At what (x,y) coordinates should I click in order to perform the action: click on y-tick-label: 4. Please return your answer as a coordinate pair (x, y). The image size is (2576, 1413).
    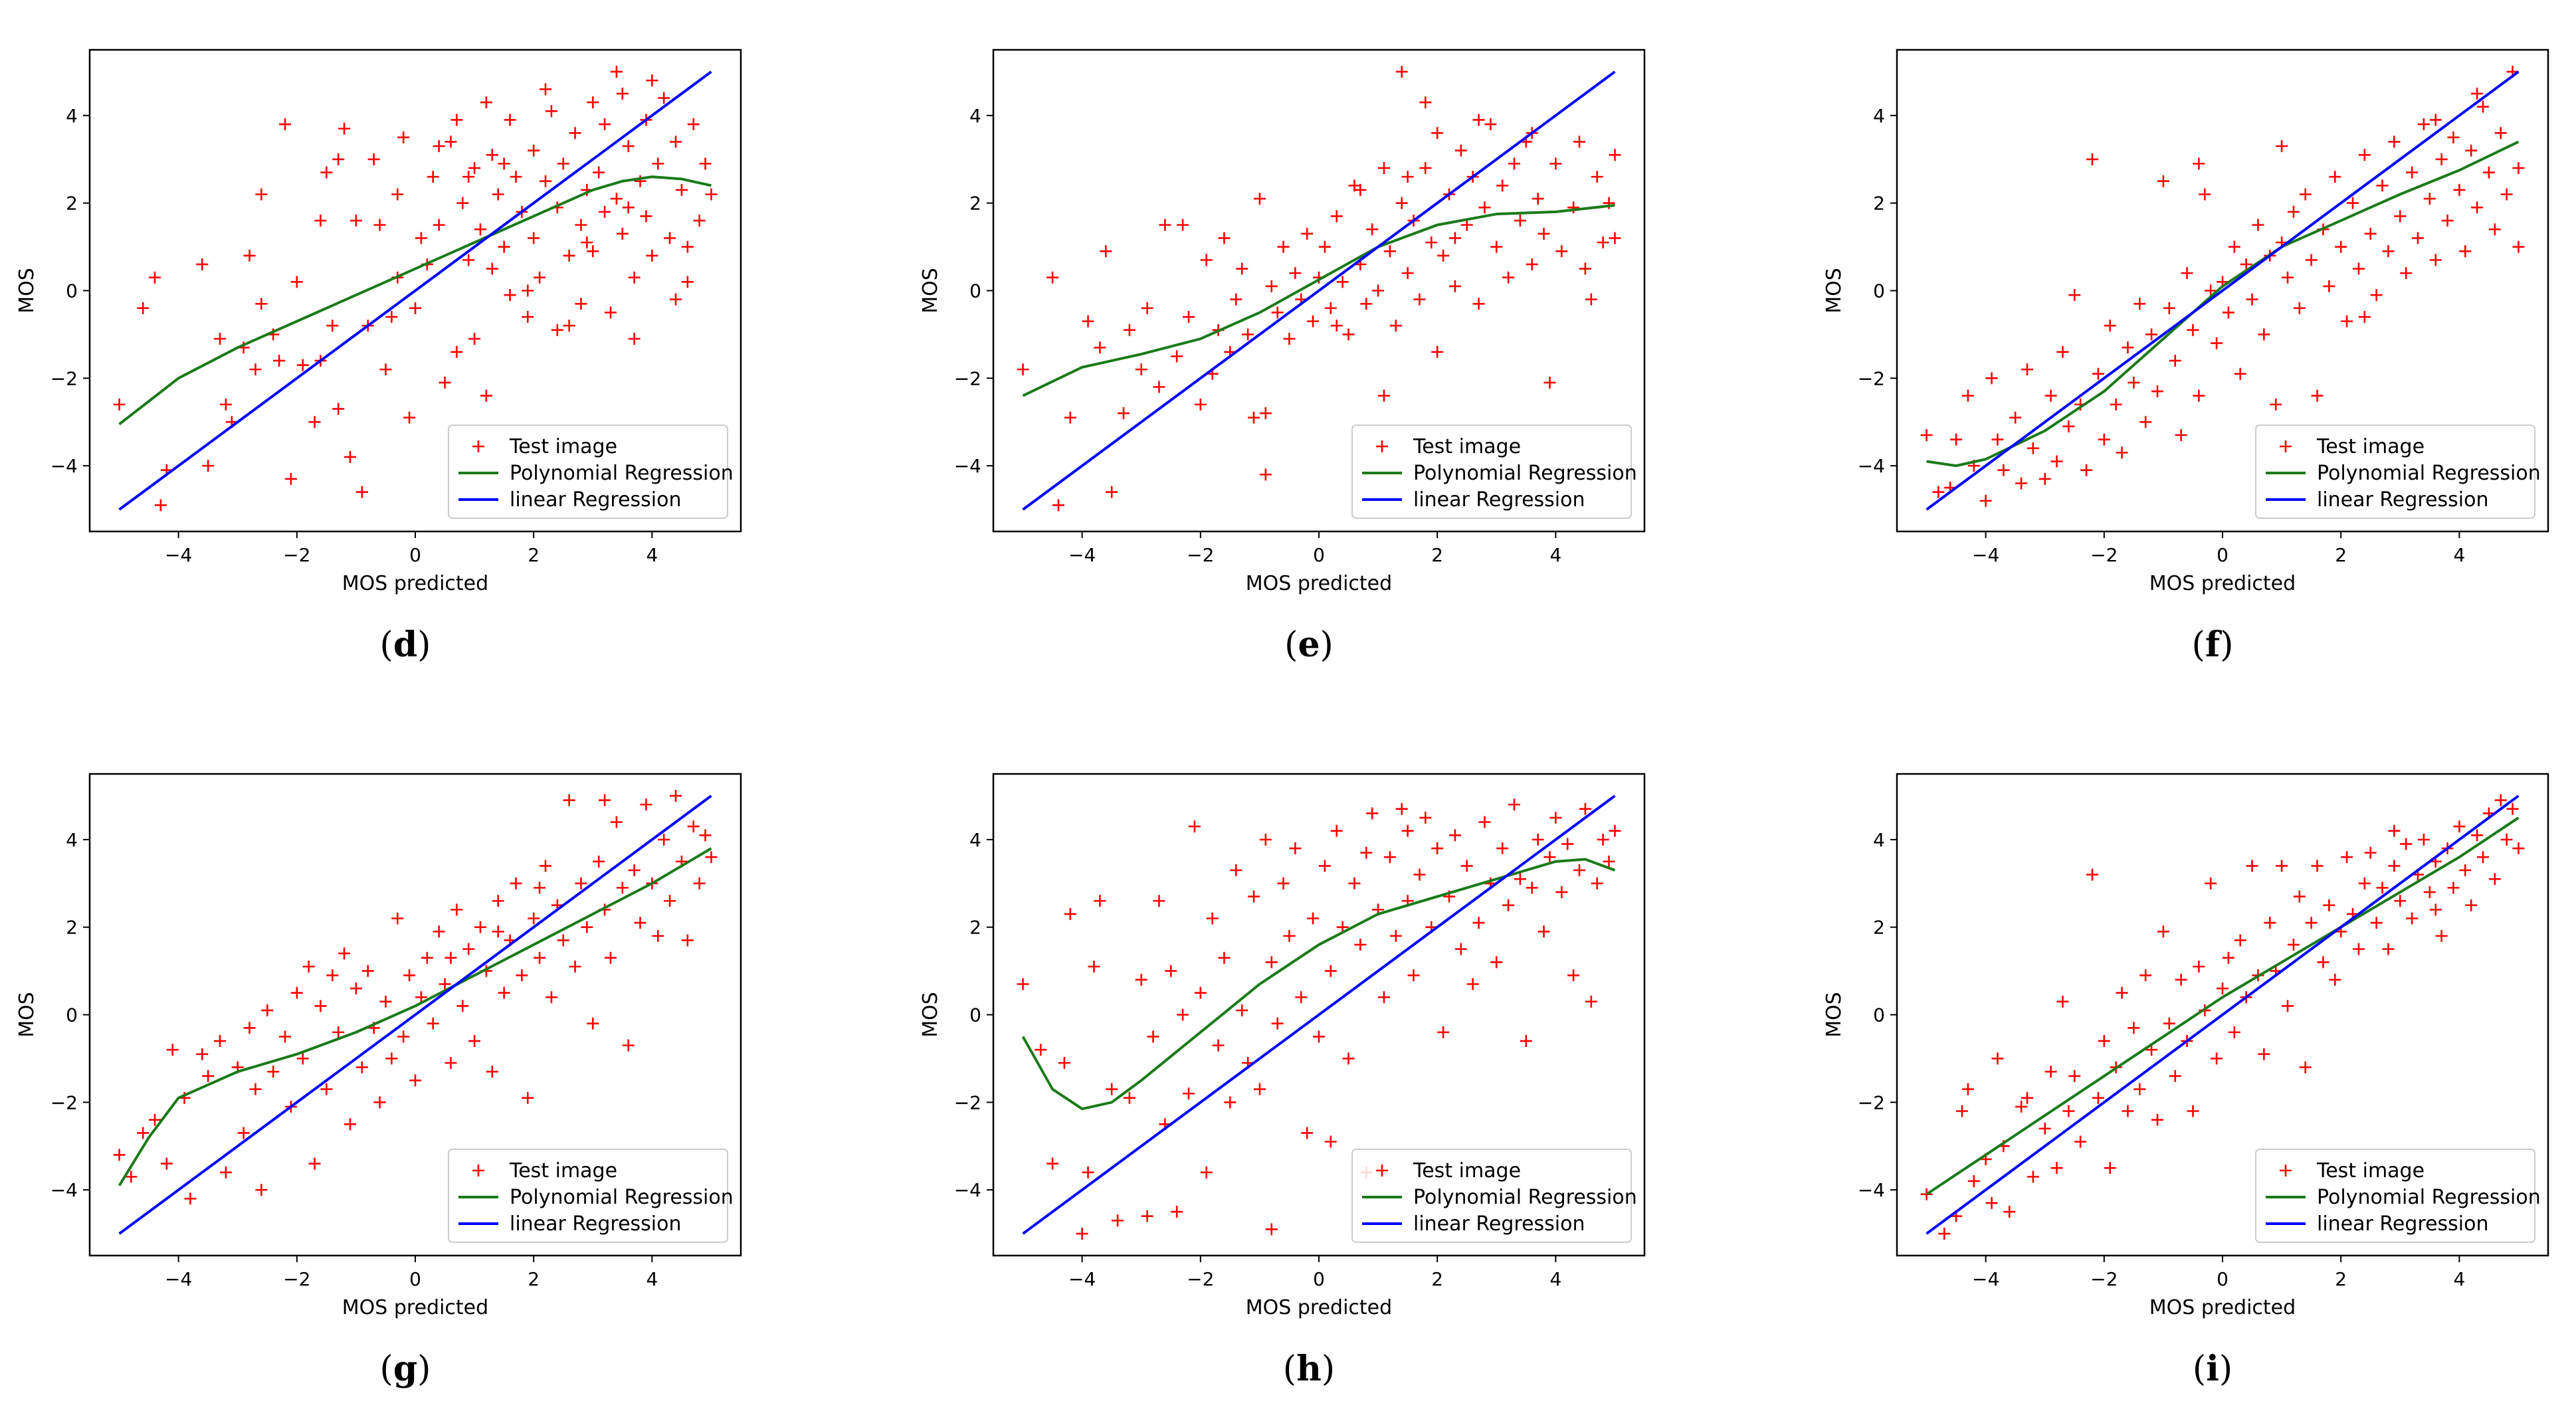
    Looking at the image, I should click on (975, 116).